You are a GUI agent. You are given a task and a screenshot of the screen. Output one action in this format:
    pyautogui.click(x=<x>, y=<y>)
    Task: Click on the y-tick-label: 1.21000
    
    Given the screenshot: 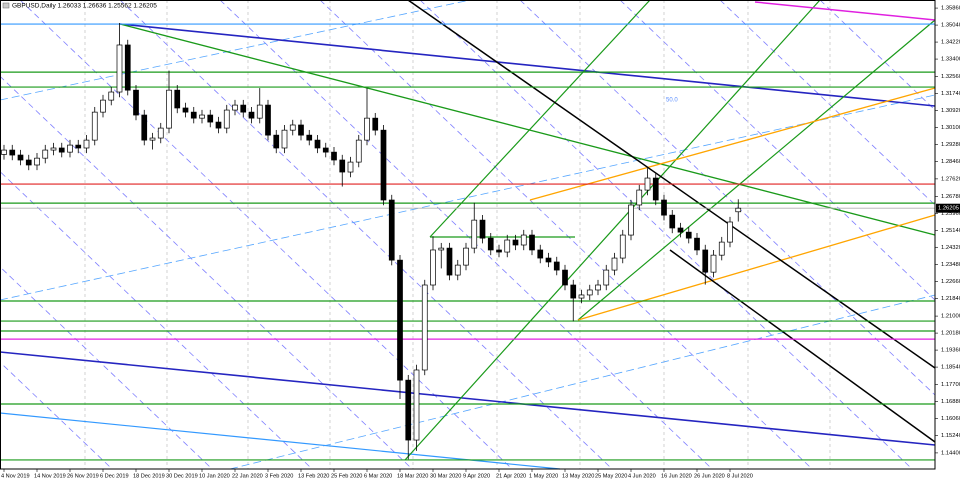 What is the action you would take?
    pyautogui.click(x=950, y=317)
    